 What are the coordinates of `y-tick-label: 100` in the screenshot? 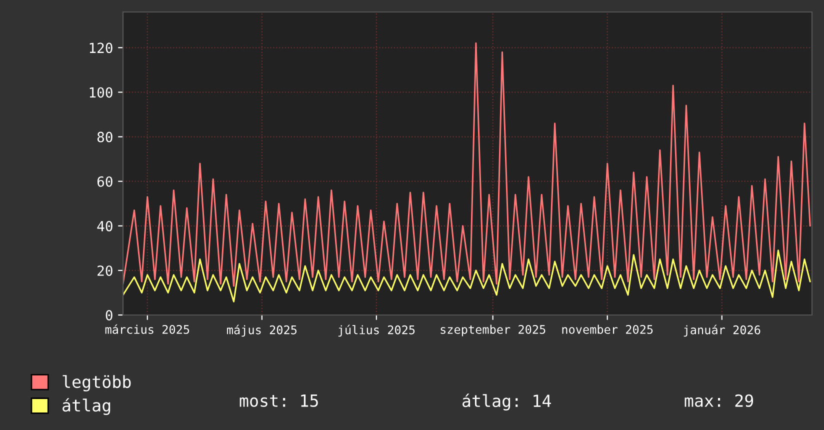 It's located at (101, 92).